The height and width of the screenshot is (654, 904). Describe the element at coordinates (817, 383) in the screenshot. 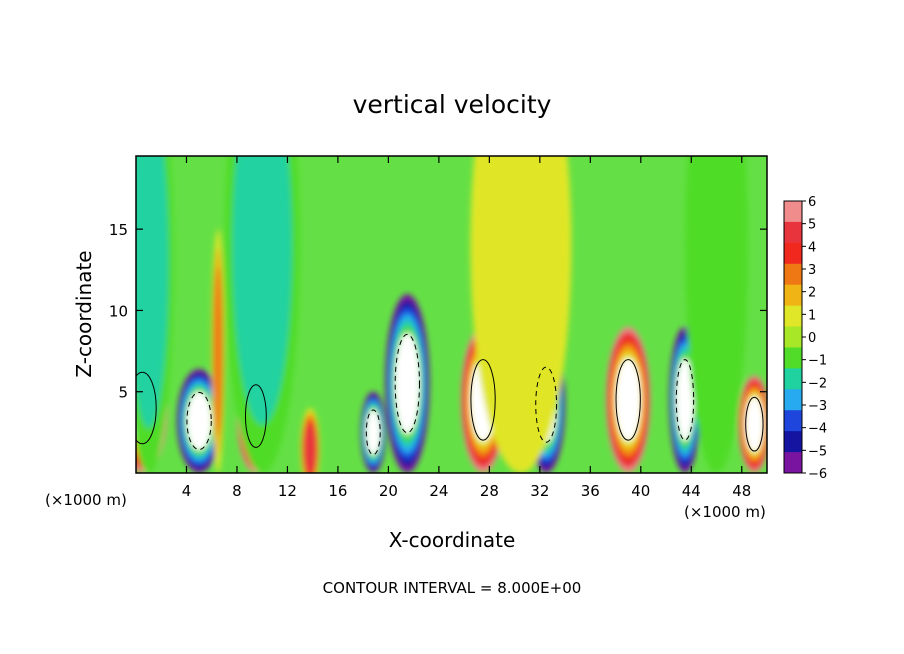

I see `colorbar-label: −2` at that location.